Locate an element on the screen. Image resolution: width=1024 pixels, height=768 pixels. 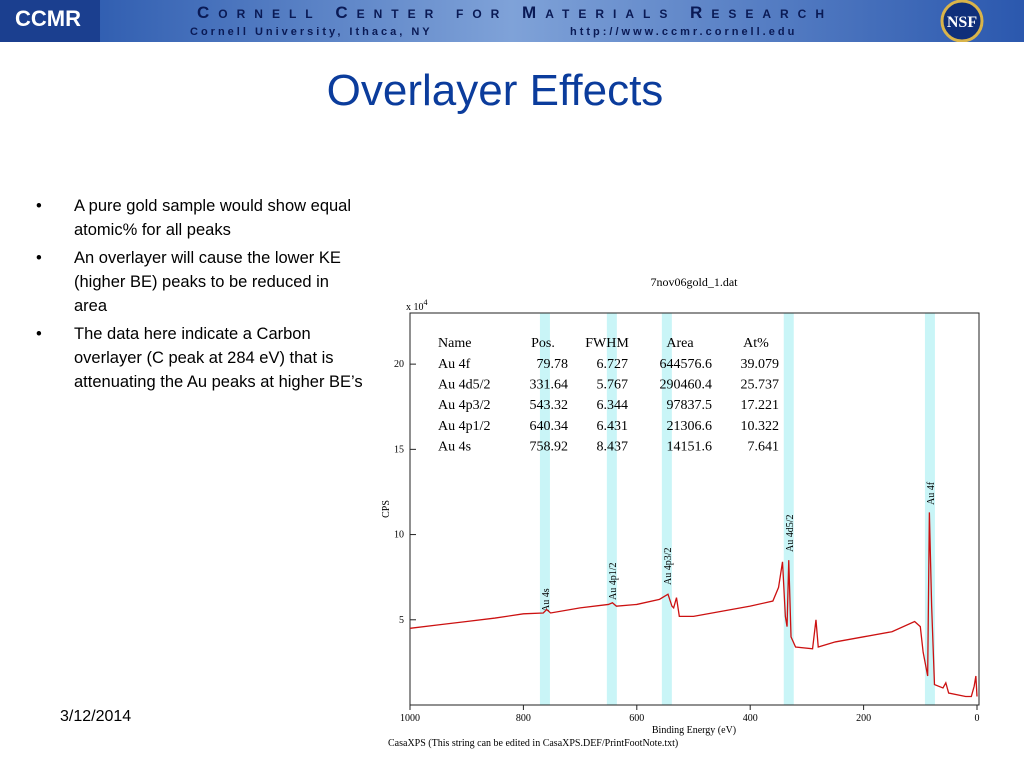
spectrum-line is located at coordinates (693, 605).